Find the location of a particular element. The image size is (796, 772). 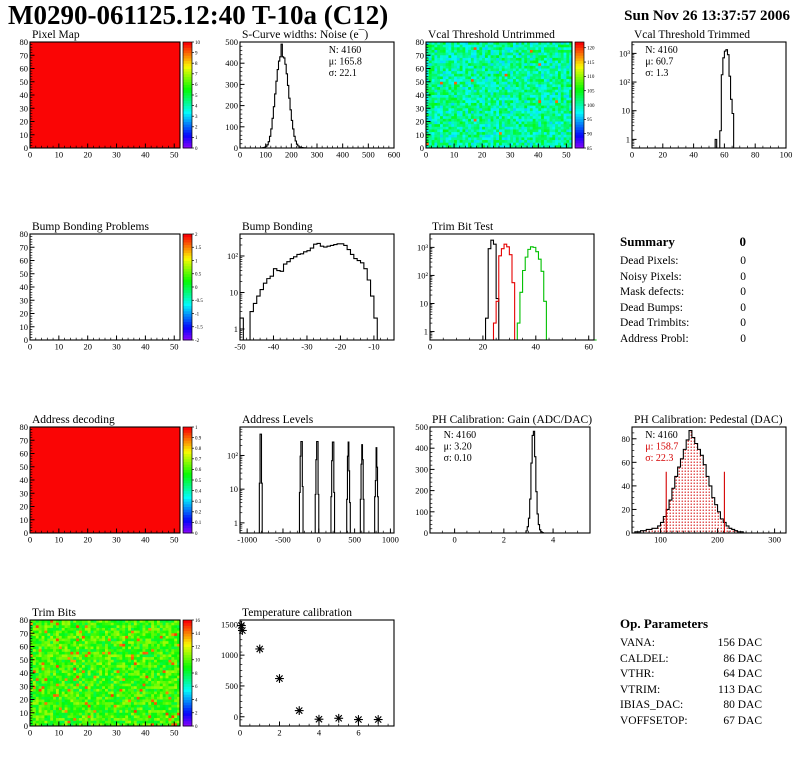

row-label: VTHR: is located at coordinates (637, 674).